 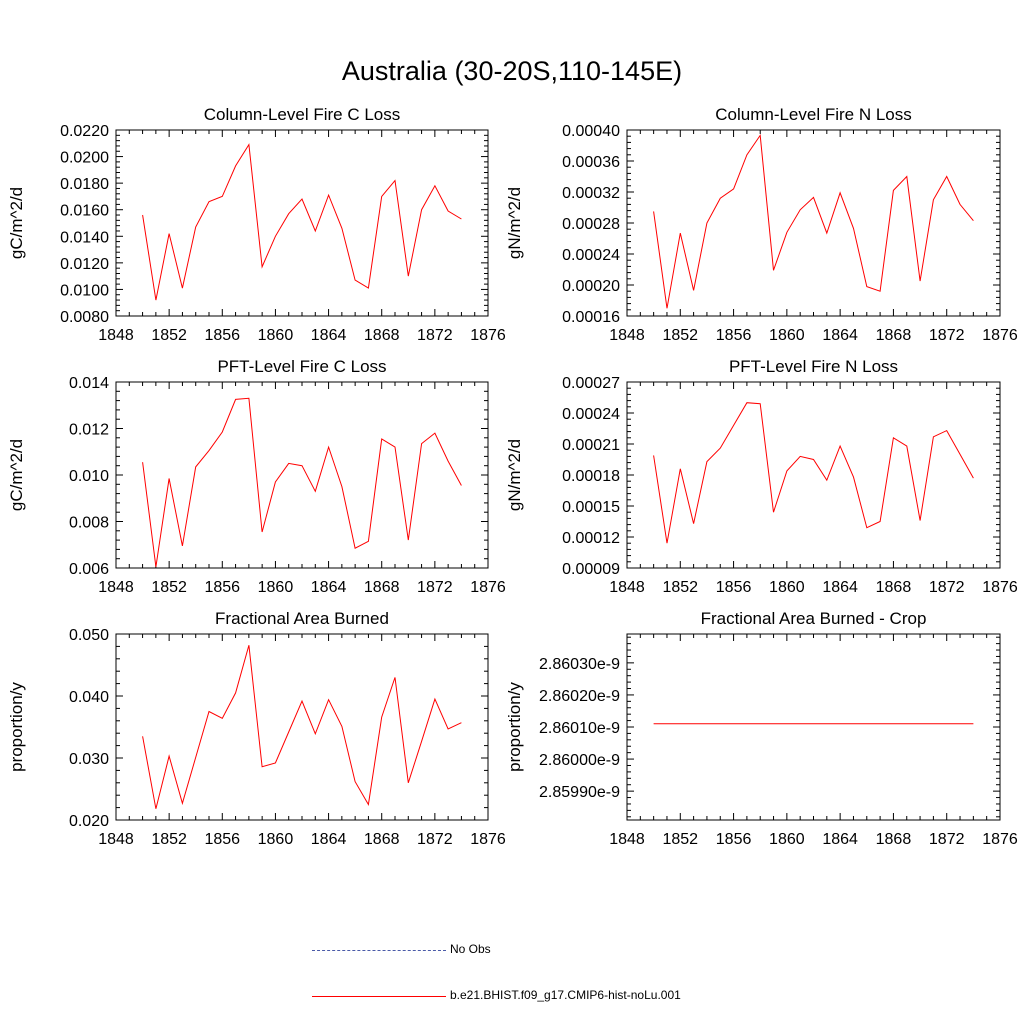 What do you see at coordinates (302, 114) in the screenshot?
I see `panel-title: Column-Level Fire C Loss` at bounding box center [302, 114].